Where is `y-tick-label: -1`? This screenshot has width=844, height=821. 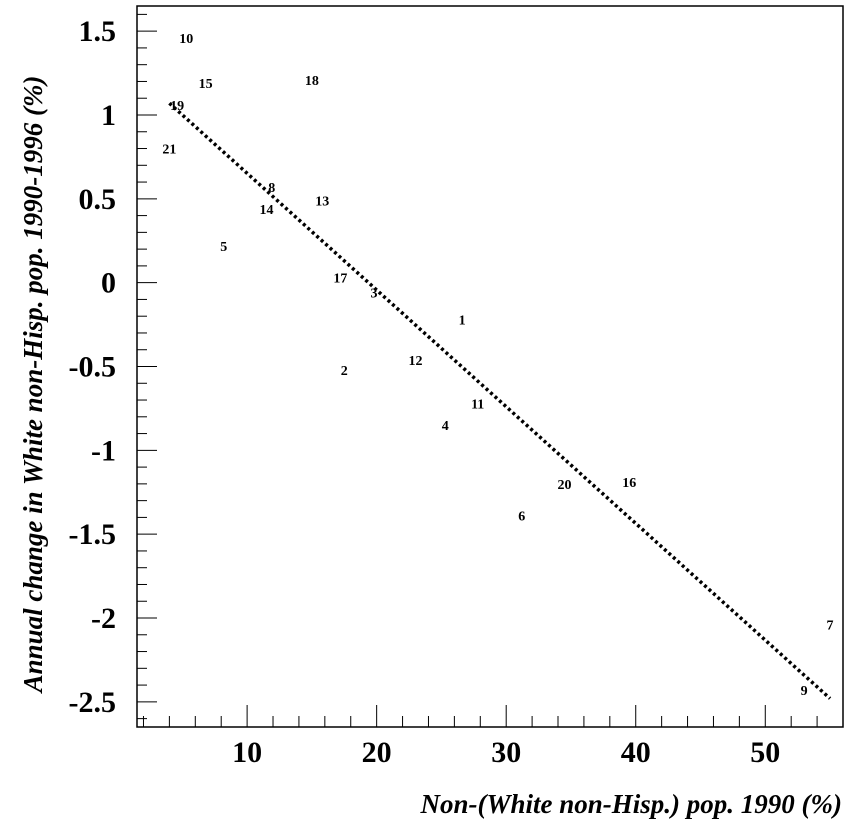 y-tick-label: -1 is located at coordinates (103, 450).